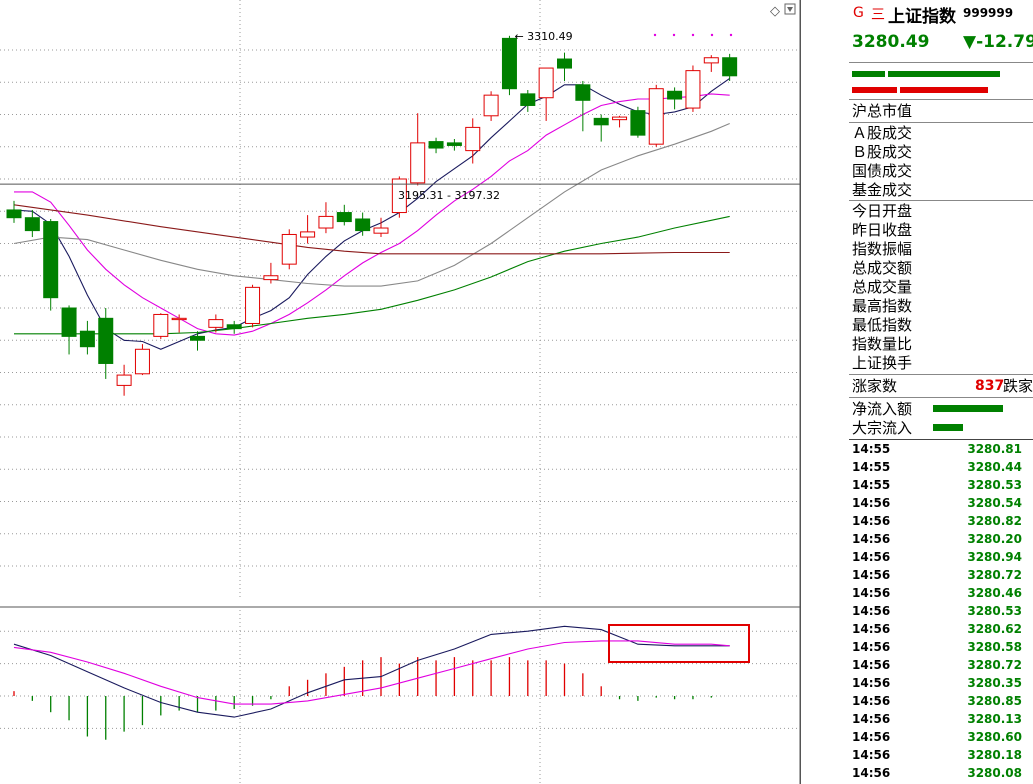  I want to click on bond-volume-label: 国债成交, so click(882, 171).